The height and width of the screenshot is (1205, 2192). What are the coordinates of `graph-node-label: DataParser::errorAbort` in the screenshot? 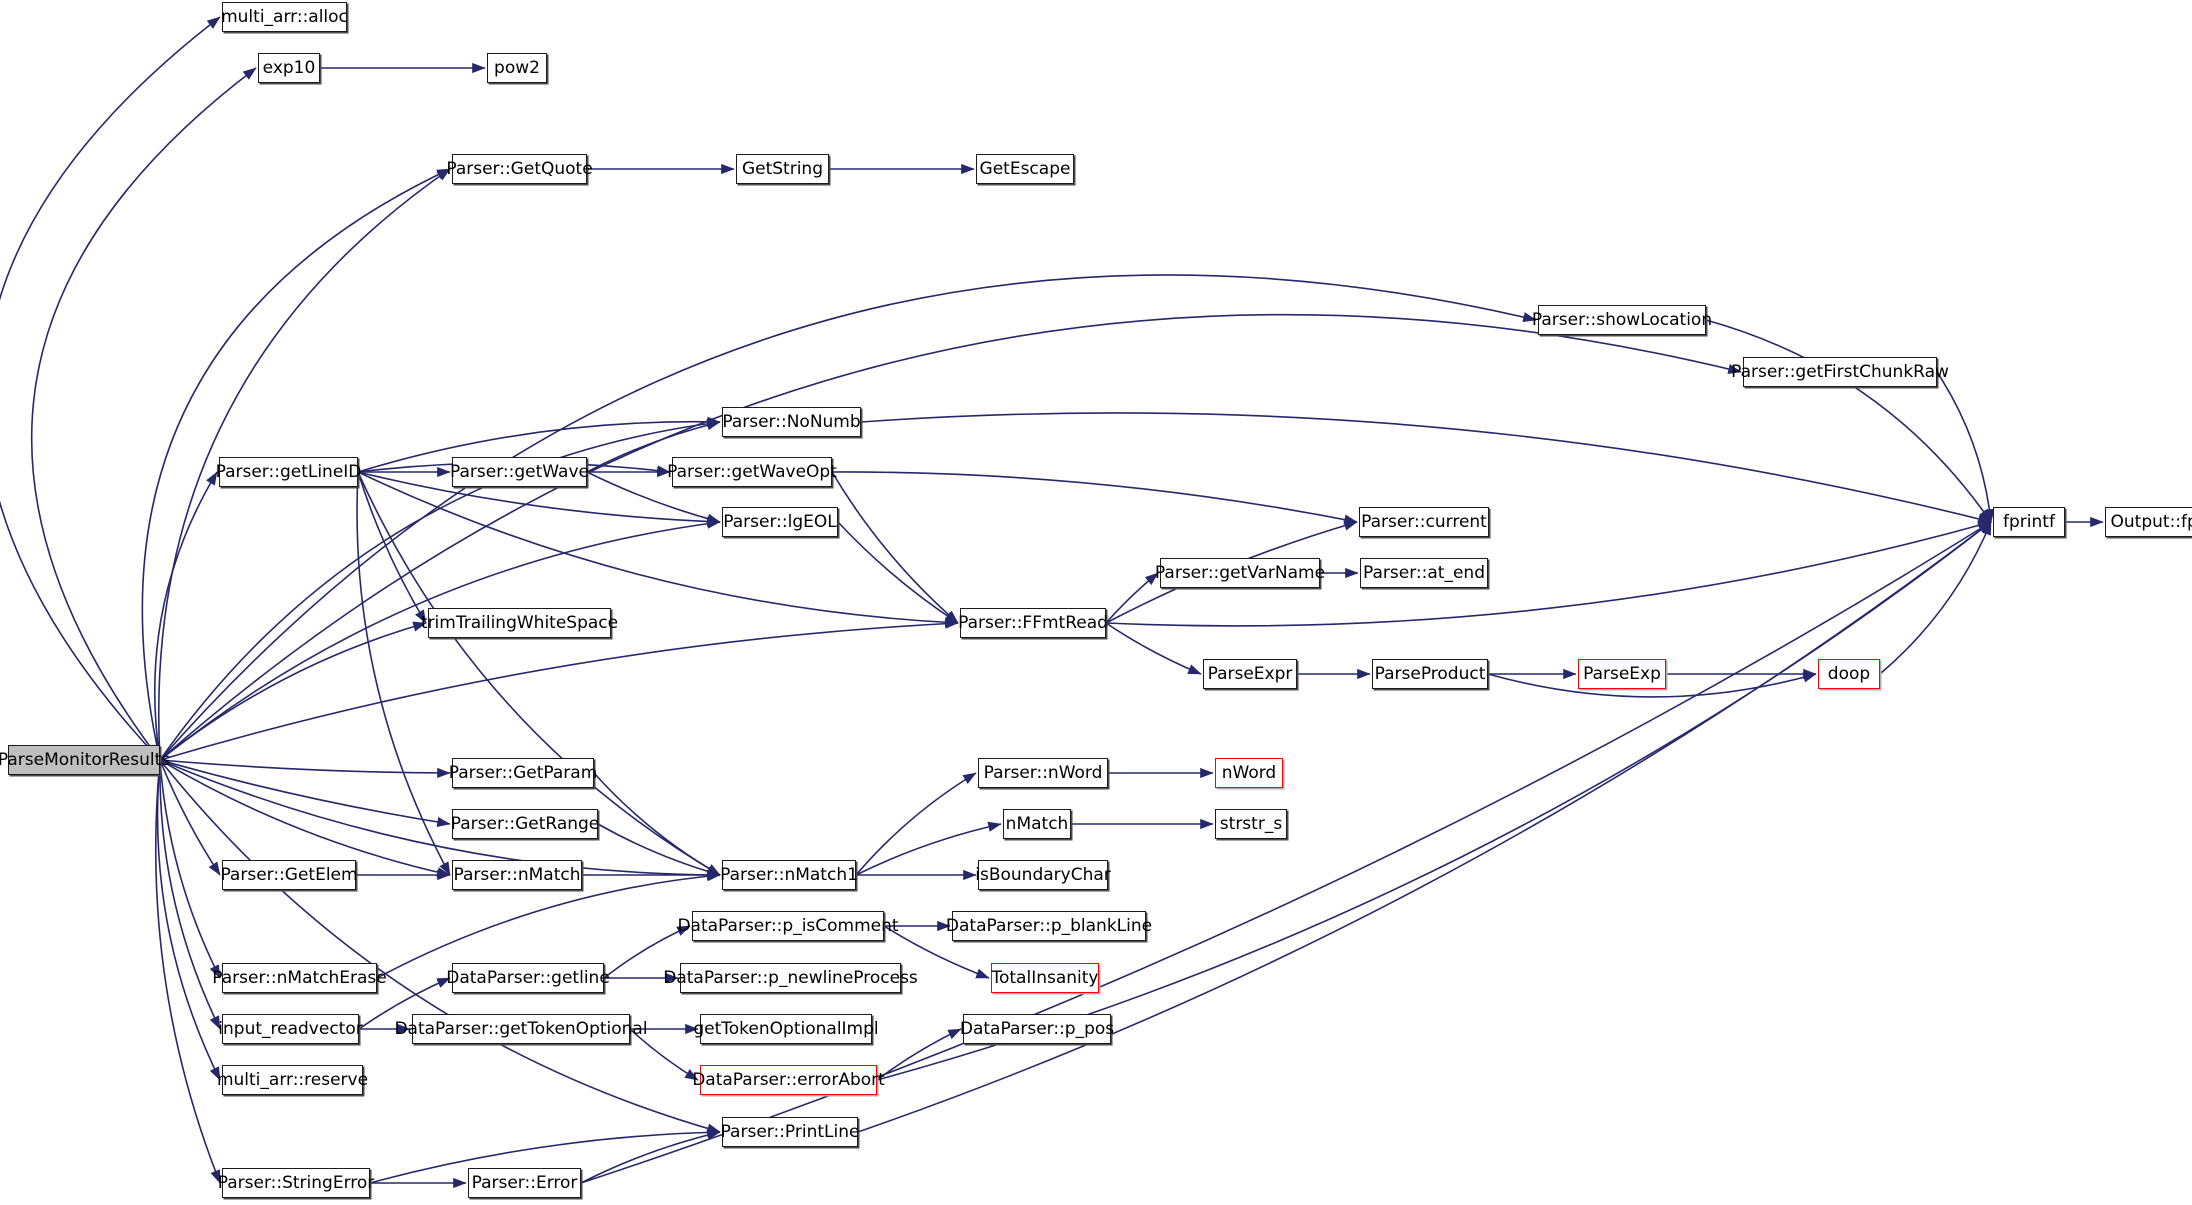 It's located at (788, 1079).